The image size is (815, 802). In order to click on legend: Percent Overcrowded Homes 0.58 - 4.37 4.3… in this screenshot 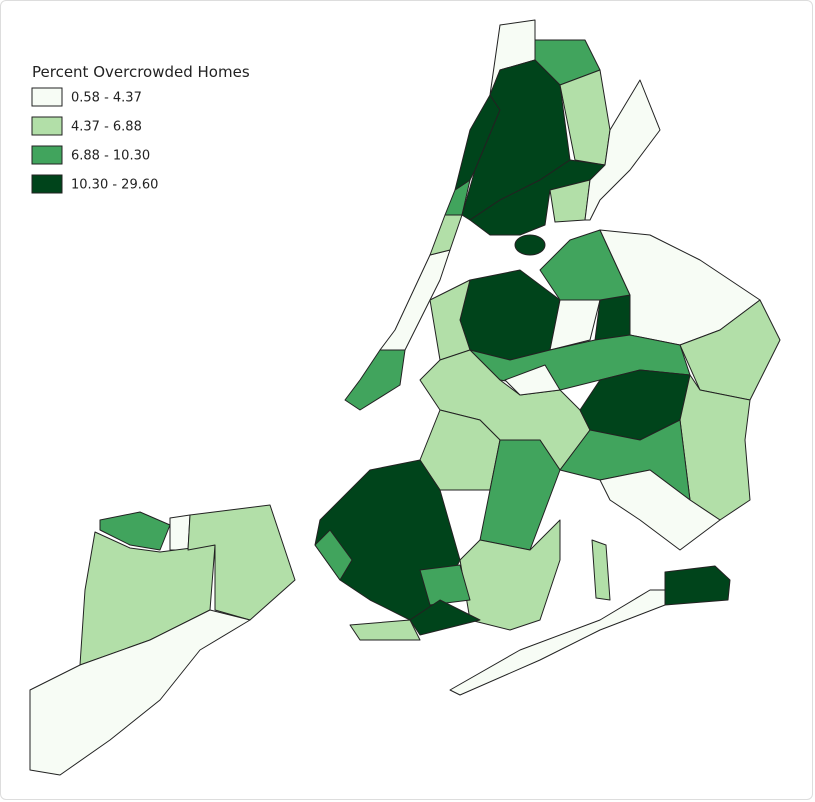, I will do `click(140, 128)`.